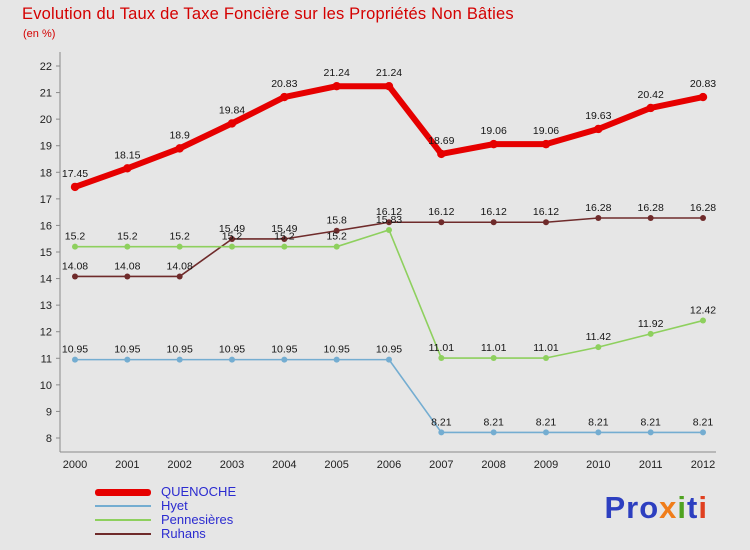 The width and height of the screenshot is (750, 550). Describe the element at coordinates (197, 519) in the screenshot. I see `legend-label-pennesieres: Pennesières` at that location.